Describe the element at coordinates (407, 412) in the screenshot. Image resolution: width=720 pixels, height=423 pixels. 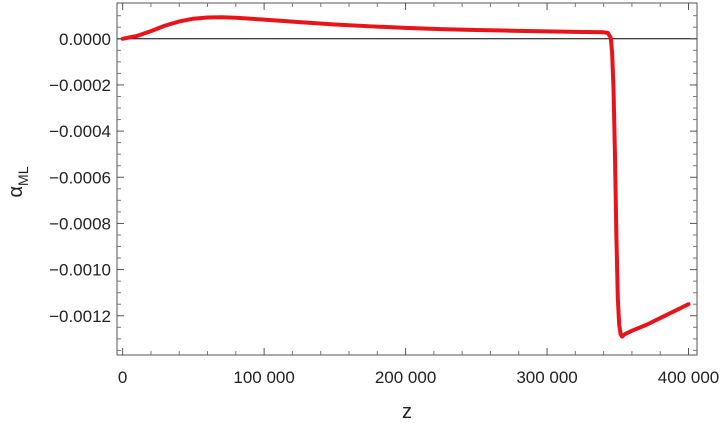
I see `x-axis-label: z` at that location.